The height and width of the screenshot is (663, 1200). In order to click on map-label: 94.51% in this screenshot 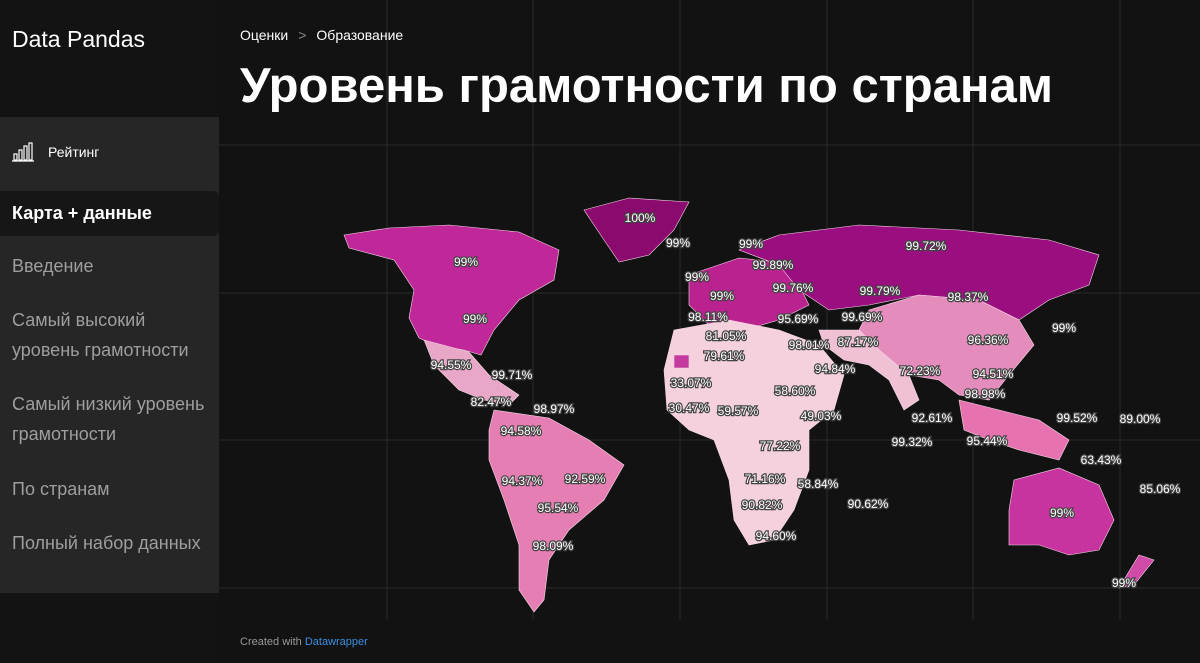, I will do `click(993, 374)`.